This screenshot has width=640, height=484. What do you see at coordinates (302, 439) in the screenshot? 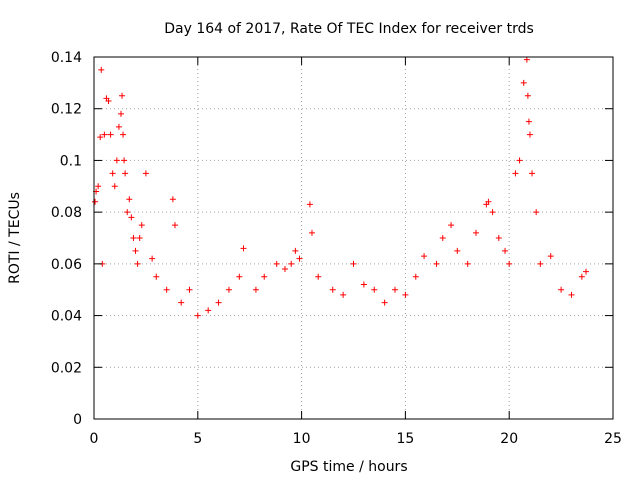
I see `x-tick-label: 10` at bounding box center [302, 439].